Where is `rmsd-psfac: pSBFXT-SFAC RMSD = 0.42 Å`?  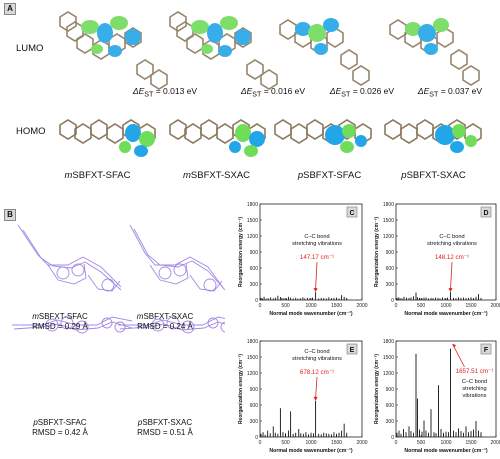
rmsd-psfac: pSBFXT-SFAC RMSD = 0.42 Å is located at coordinates (60, 427).